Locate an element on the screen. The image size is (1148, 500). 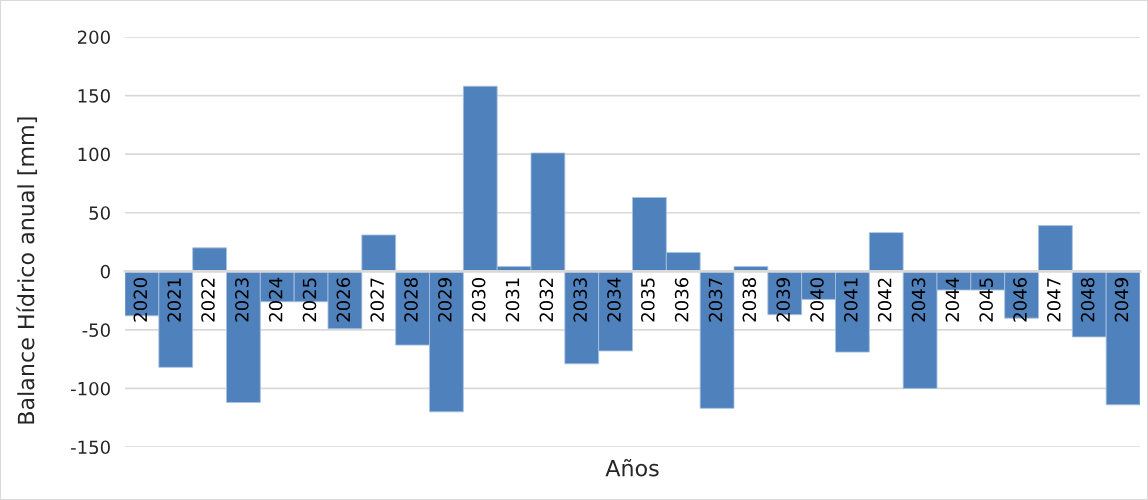
x-tick-label: 2028 is located at coordinates (411, 300).